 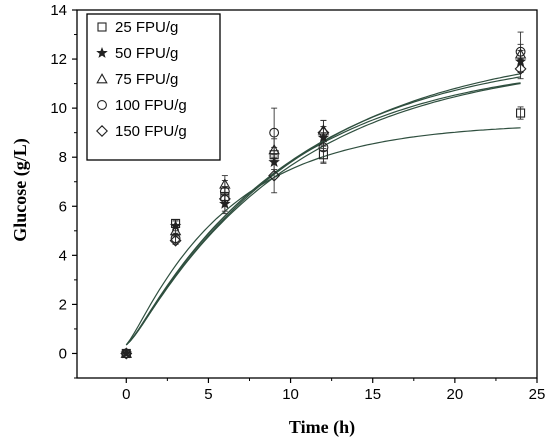 I want to click on x-tick-label: 5, so click(x=208, y=394).